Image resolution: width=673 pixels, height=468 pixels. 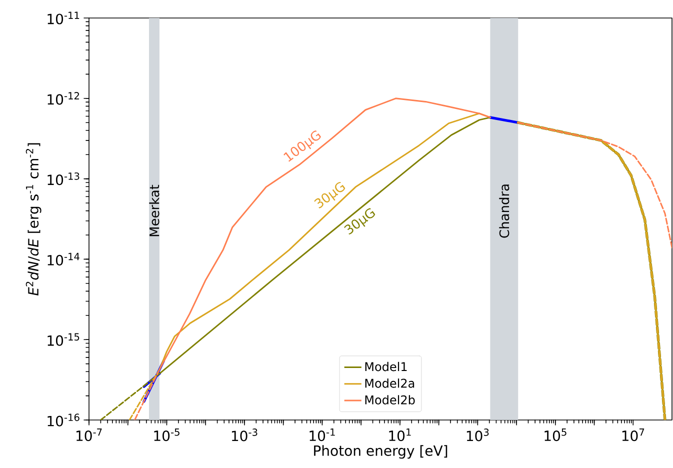 What do you see at coordinates (167, 435) in the screenshot?
I see `x-tick-label: 10$^{-5}$` at bounding box center [167, 435].